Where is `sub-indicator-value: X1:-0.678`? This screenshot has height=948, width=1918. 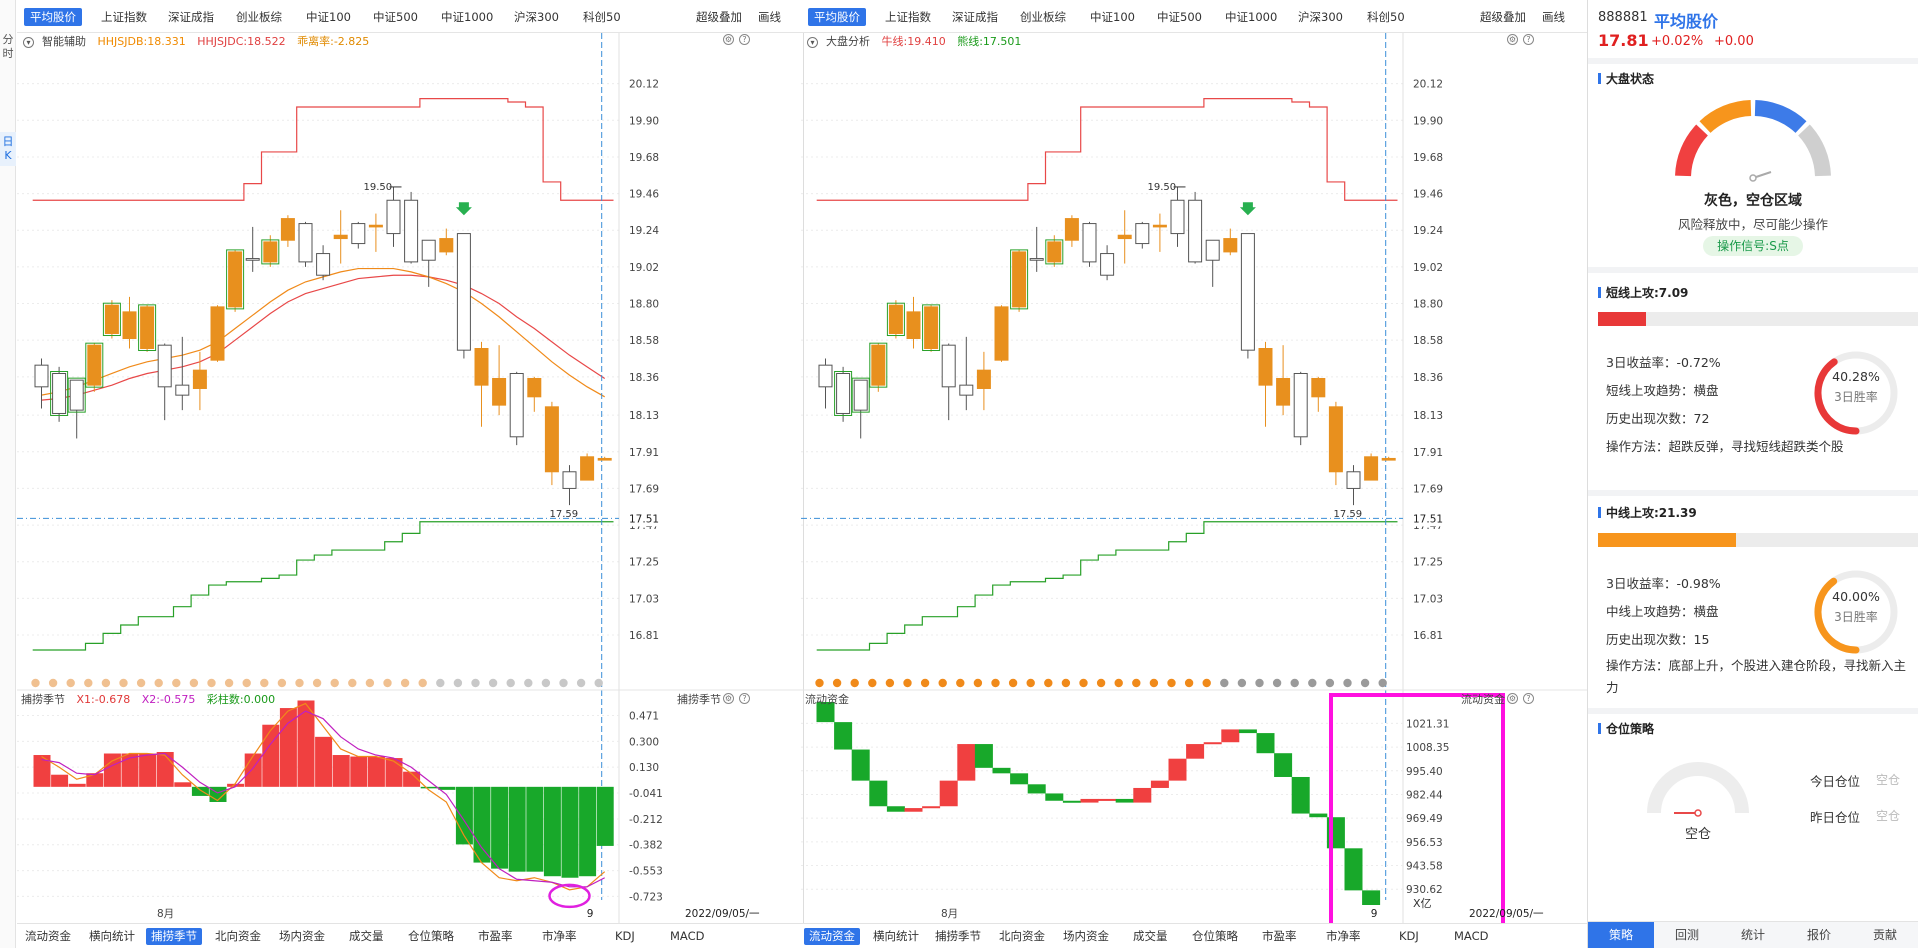
sub-indicator-value: X1:-0.678 is located at coordinates (103, 699).